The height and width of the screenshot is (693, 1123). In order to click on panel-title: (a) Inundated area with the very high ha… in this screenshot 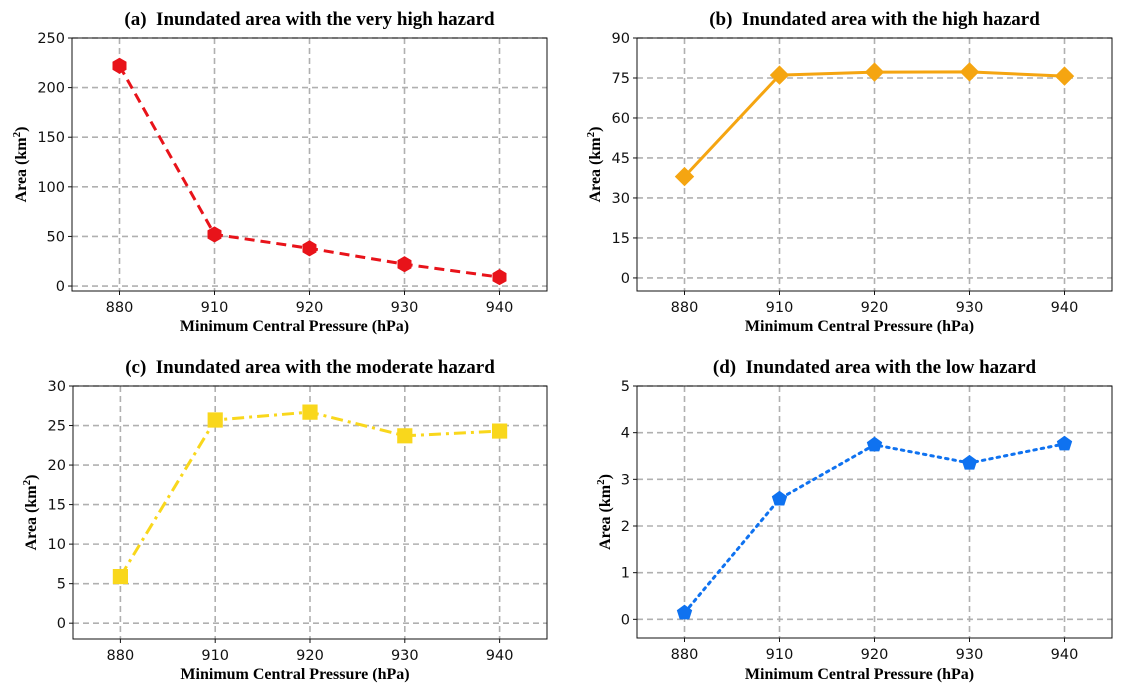, I will do `click(309, 19)`.